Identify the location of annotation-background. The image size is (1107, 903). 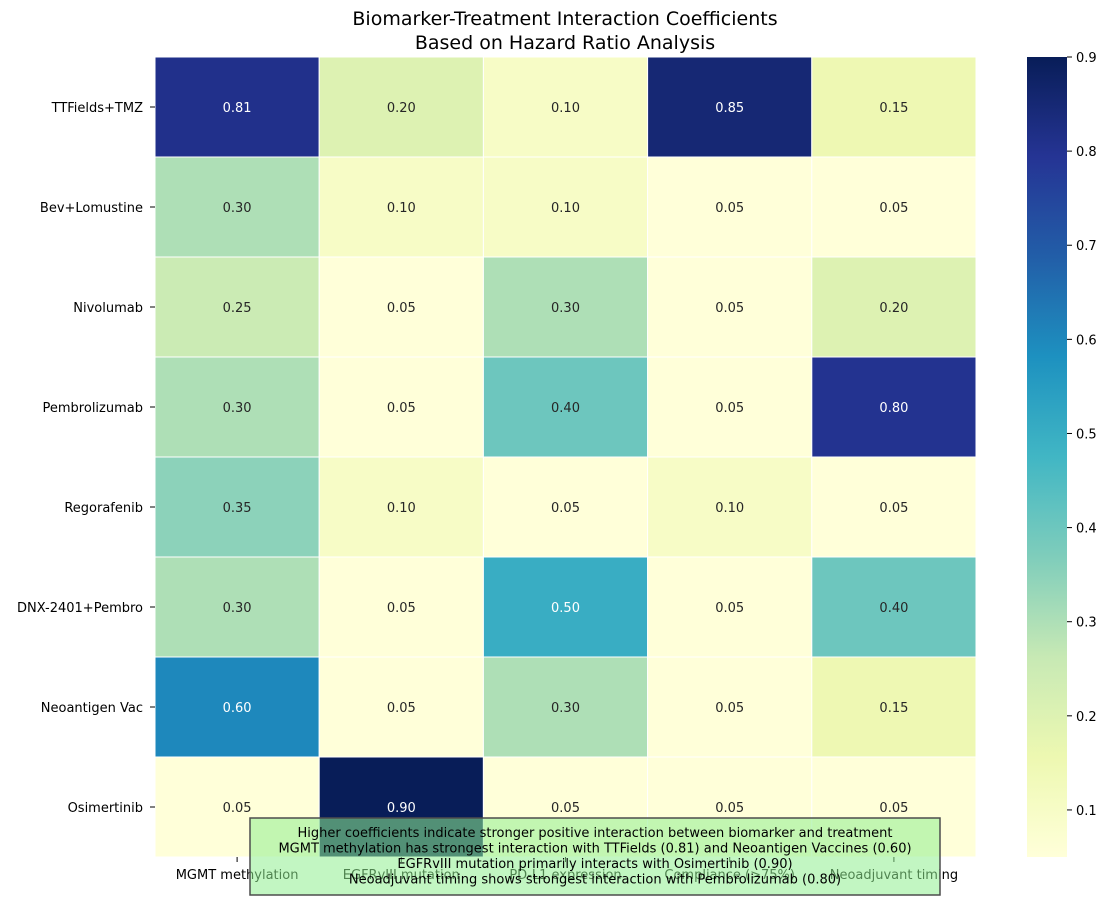
(595, 856).